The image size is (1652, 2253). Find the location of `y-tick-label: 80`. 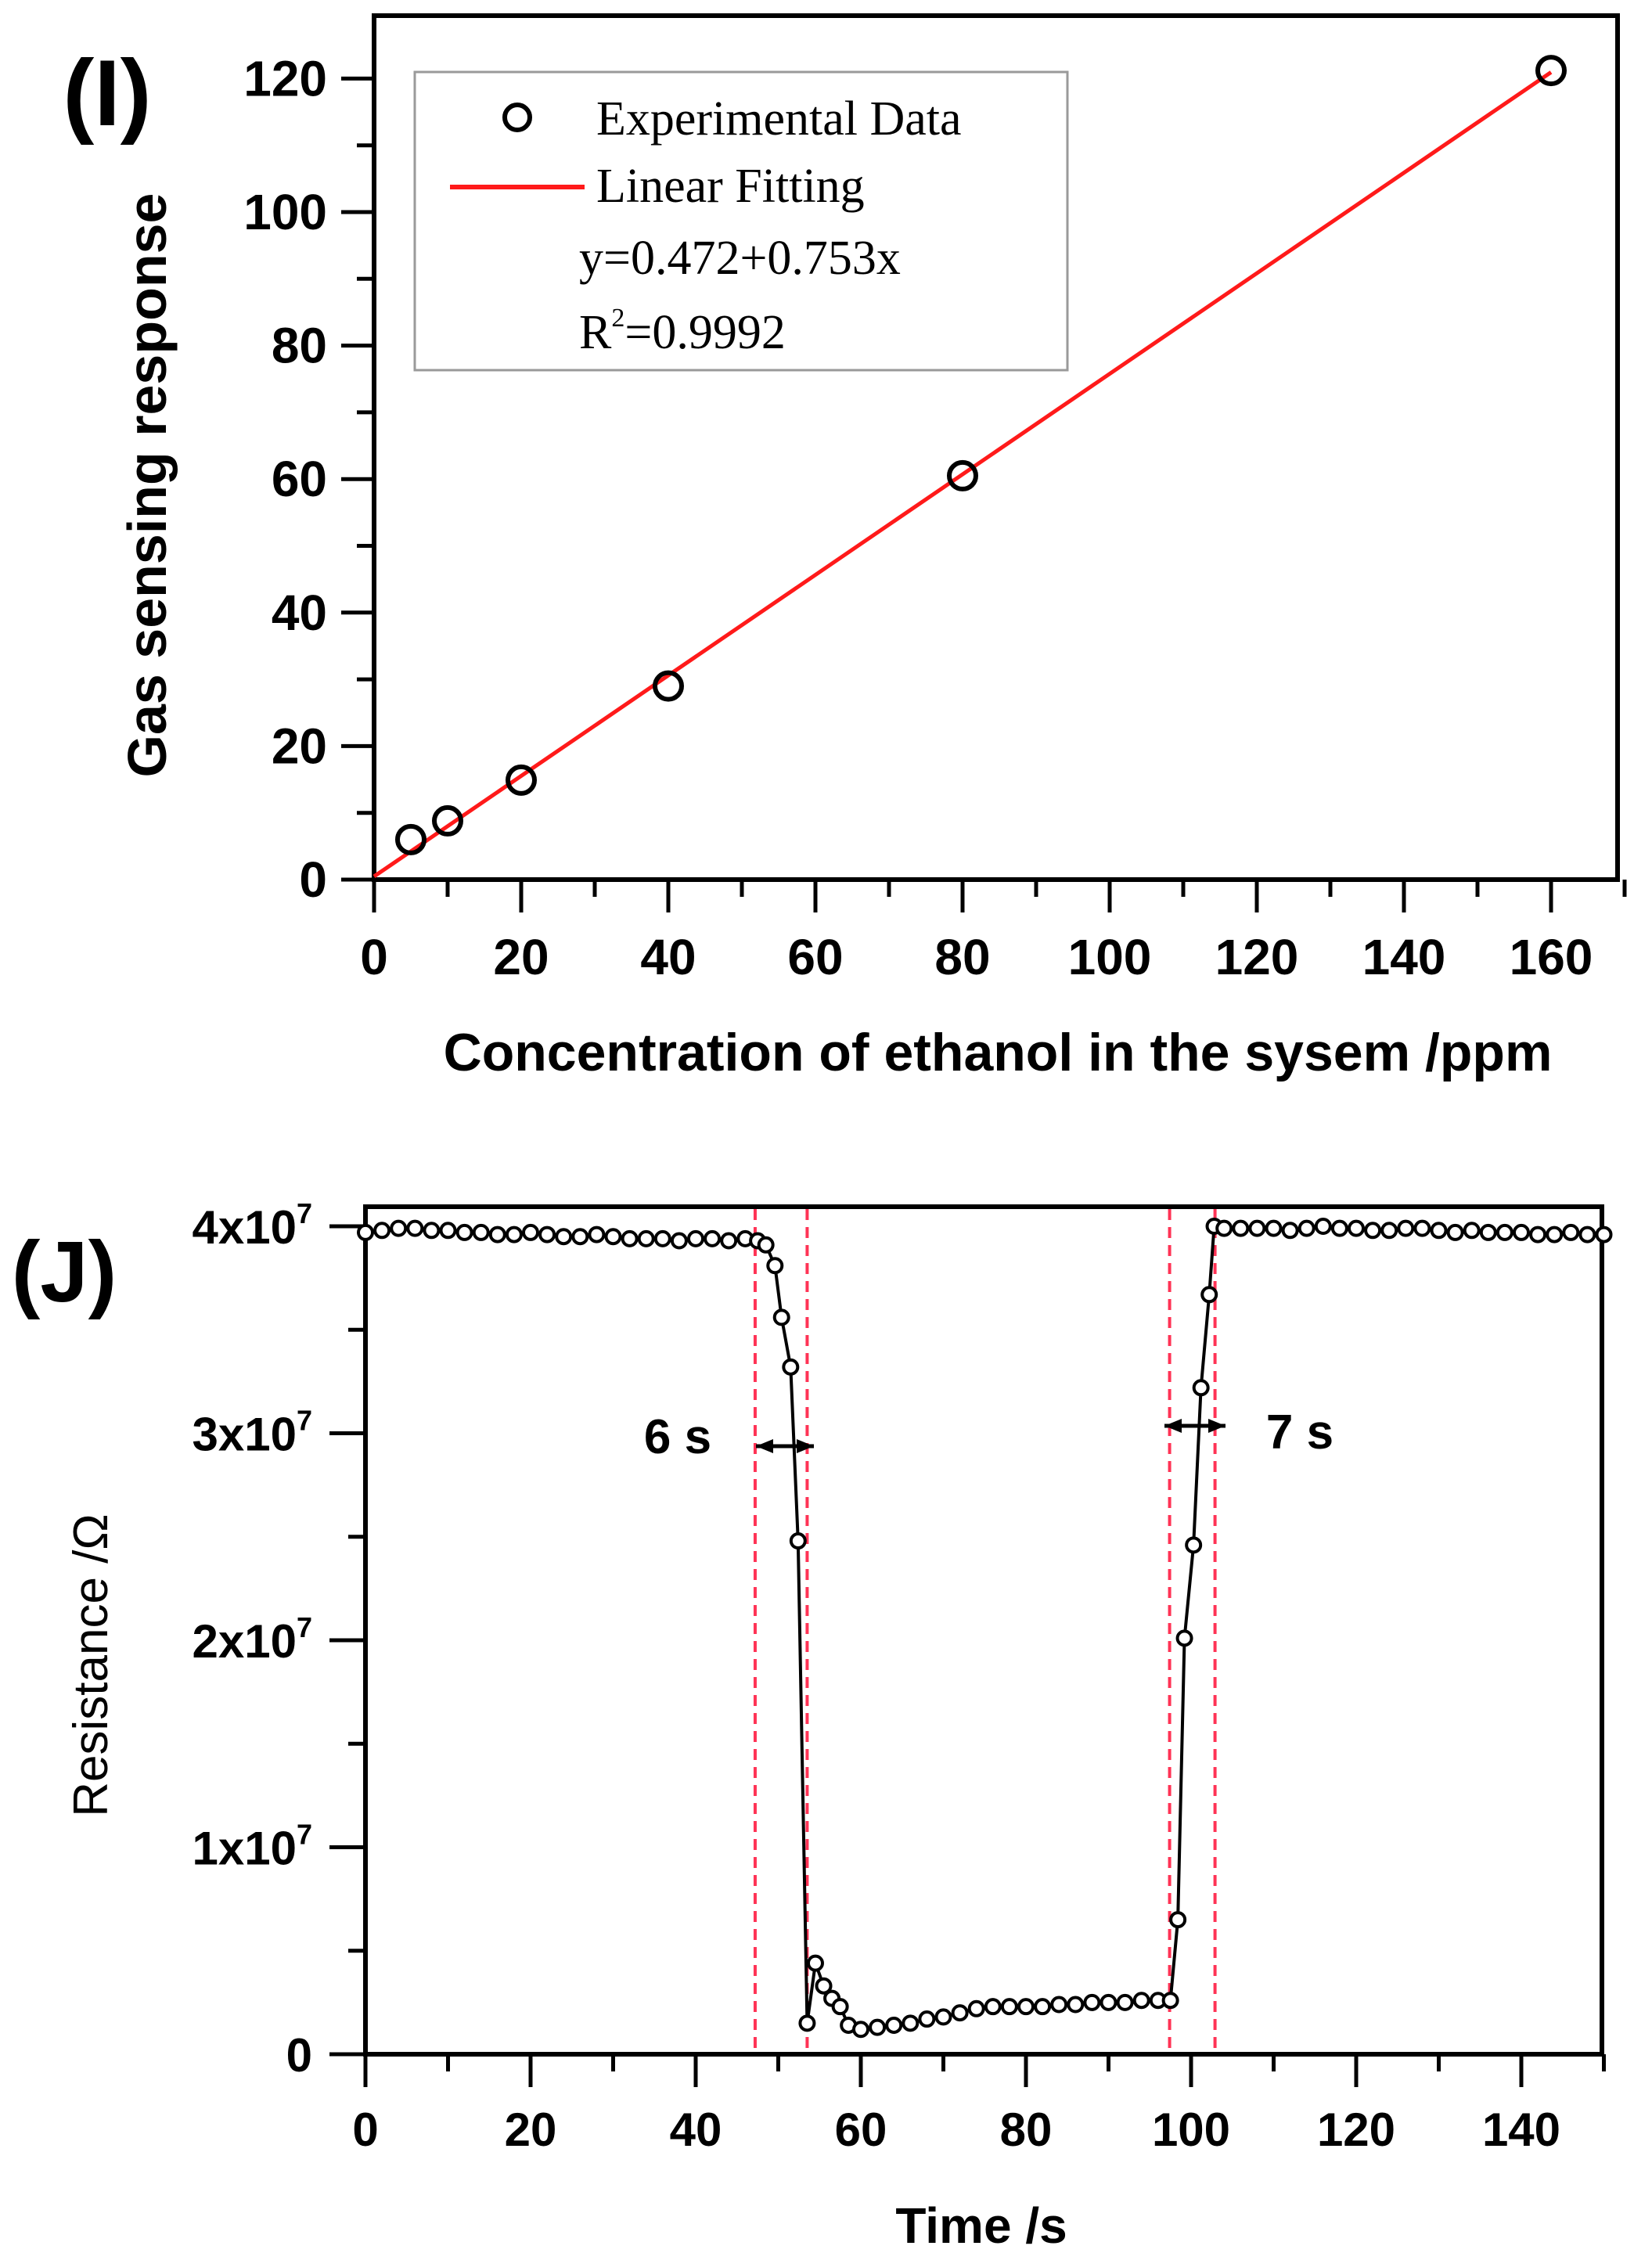

y-tick-label: 80 is located at coordinates (299, 346).